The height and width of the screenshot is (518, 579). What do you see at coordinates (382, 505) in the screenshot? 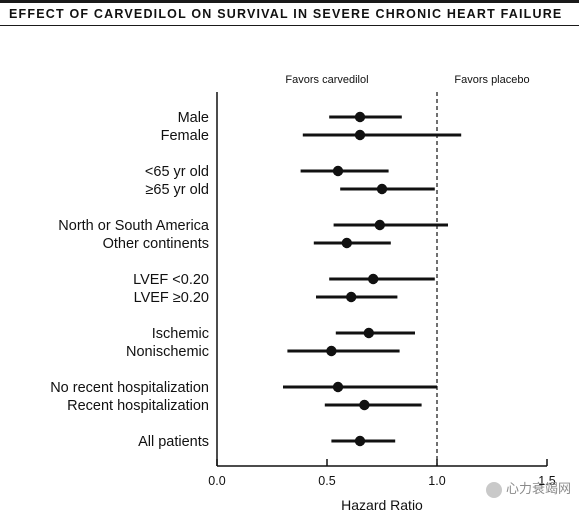
I see `x-axis-label: Hazard Ratio` at bounding box center [382, 505].